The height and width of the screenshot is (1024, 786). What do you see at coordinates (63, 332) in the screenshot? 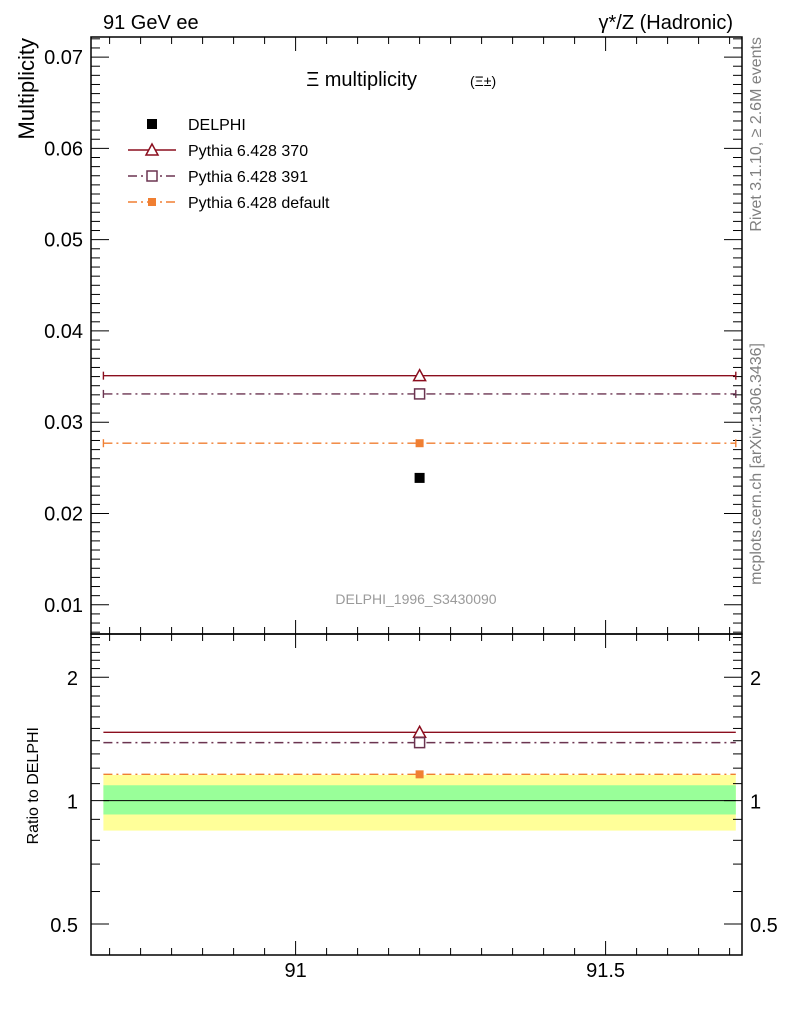
I see `y-tick-label: 0.04` at bounding box center [63, 332].